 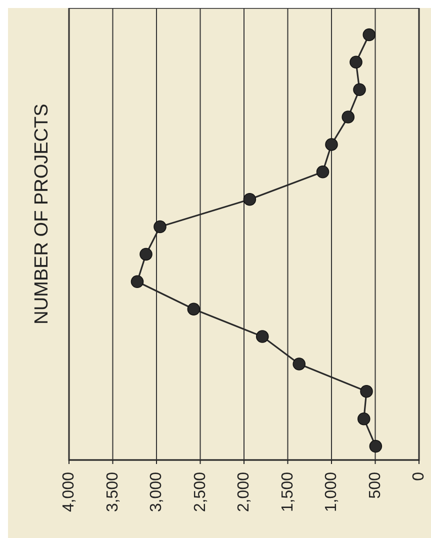 I want to click on x-tick-label: 1,000, so click(x=331, y=492).